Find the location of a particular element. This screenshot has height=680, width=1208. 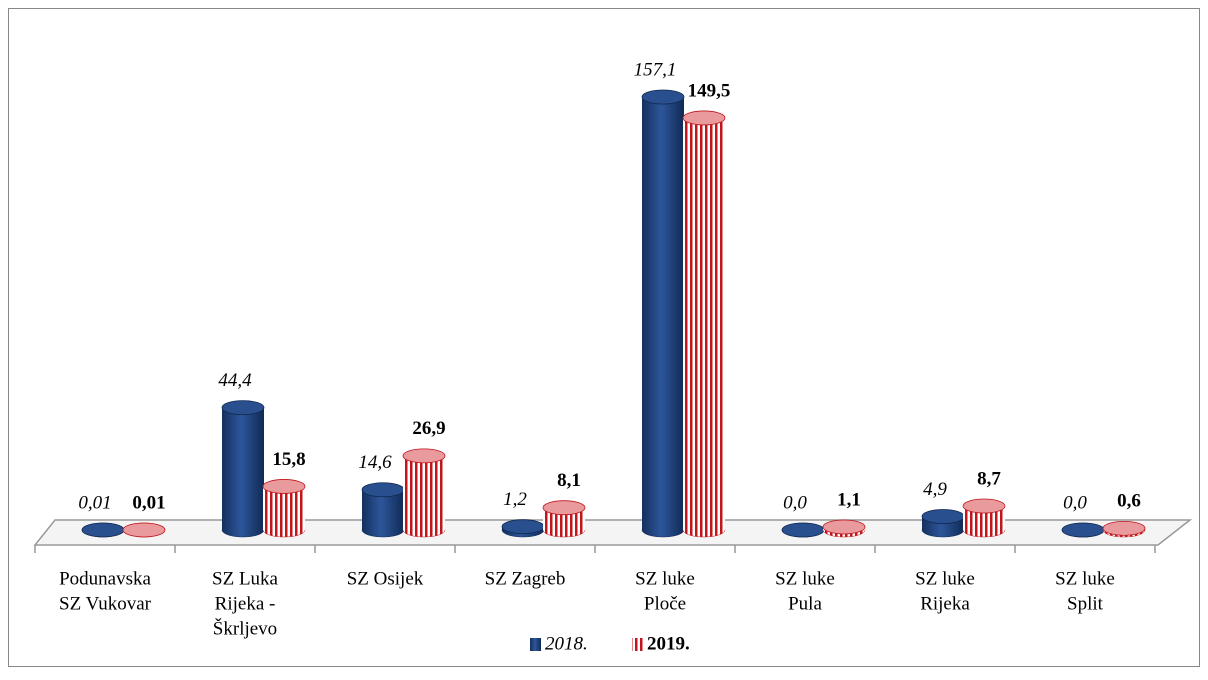

legend-label: 2019. is located at coordinates (668, 643).